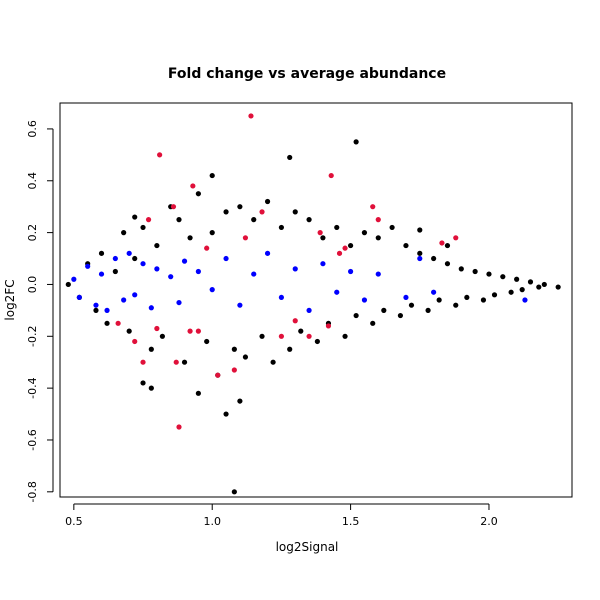 Image resolution: width=600 pixels, height=600 pixels. I want to click on y-tick-label: -0.8, so click(32, 491).